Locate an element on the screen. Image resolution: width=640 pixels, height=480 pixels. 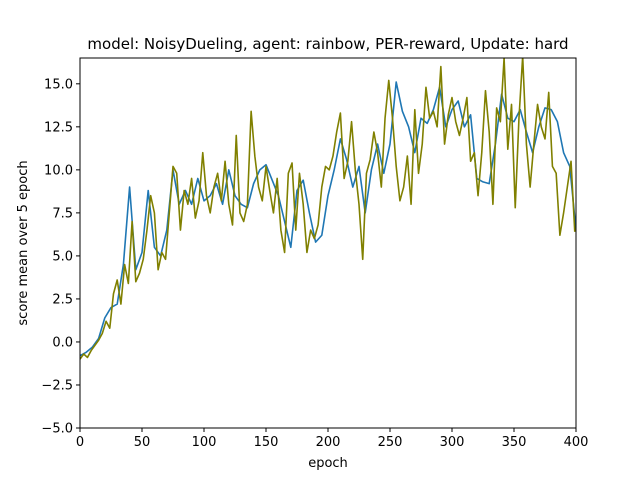
x-tick-label: 250 is located at coordinates (390, 442).